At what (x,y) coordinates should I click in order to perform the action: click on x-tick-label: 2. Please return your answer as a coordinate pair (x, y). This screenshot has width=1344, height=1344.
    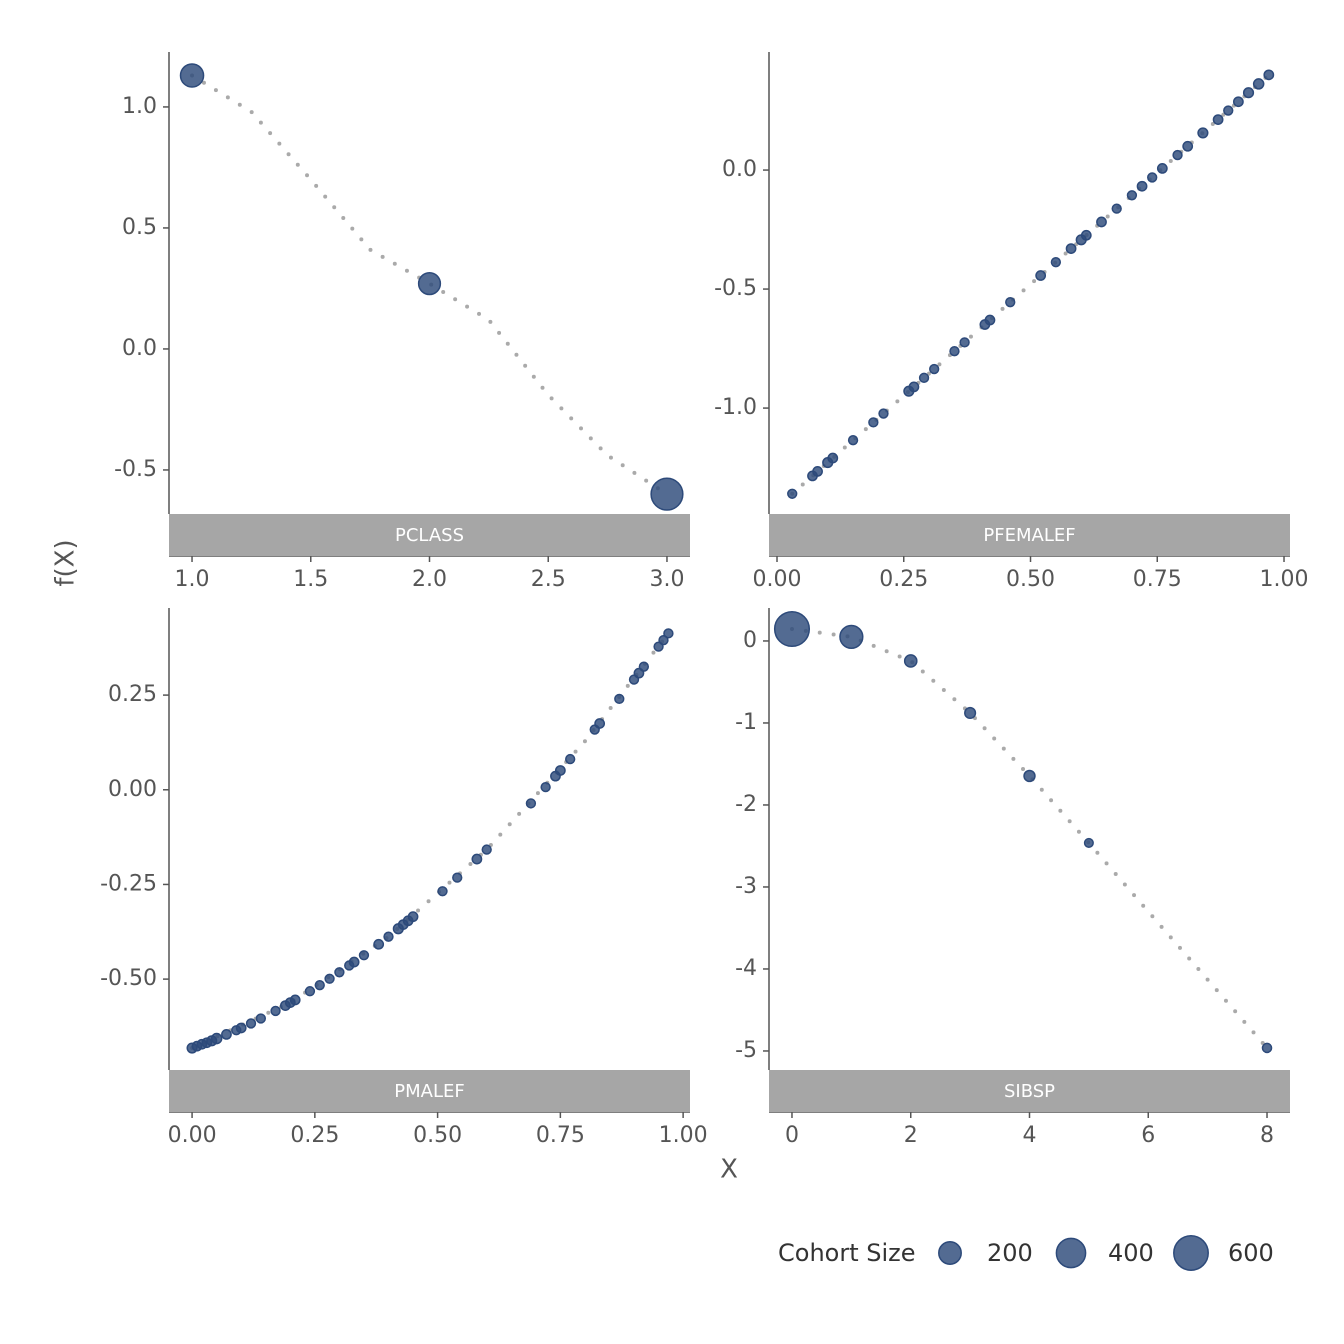
    Looking at the image, I should click on (911, 1135).